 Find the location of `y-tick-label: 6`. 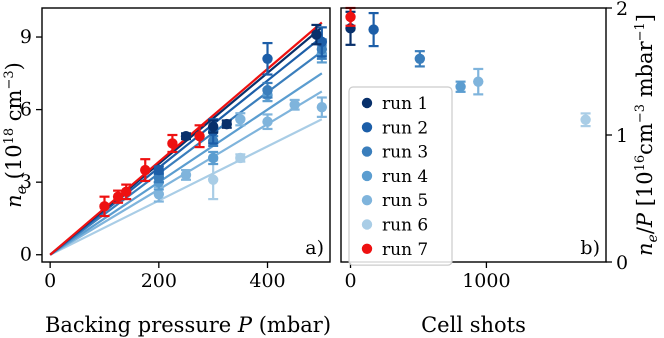

y-tick-label: 6 is located at coordinates (26, 110).